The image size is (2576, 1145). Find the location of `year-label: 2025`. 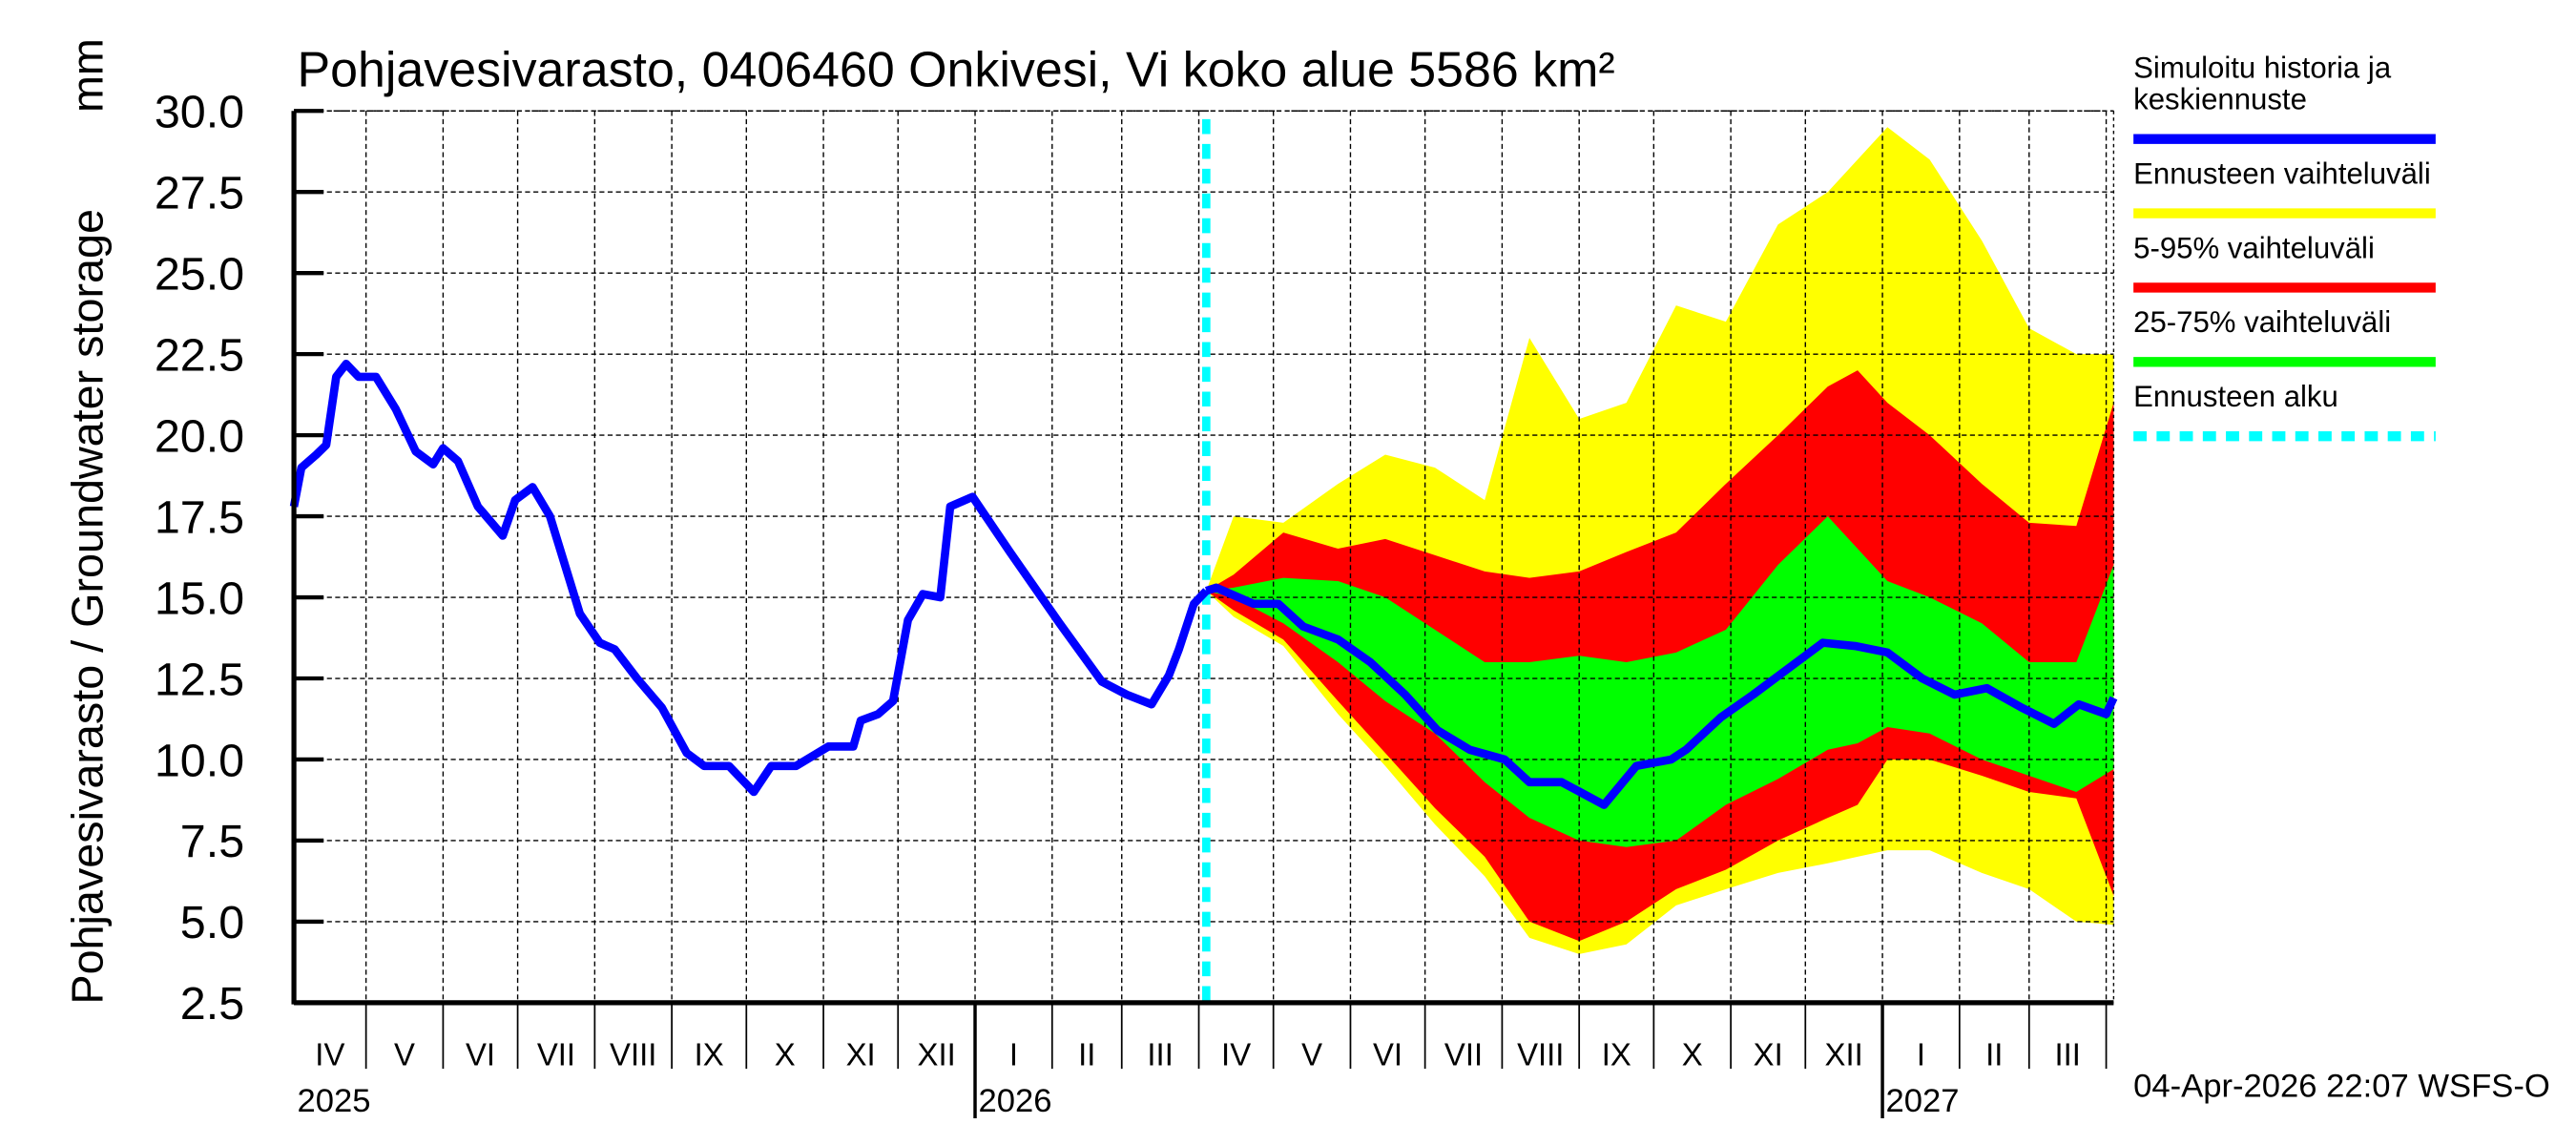

year-label: 2025 is located at coordinates (334, 1101).